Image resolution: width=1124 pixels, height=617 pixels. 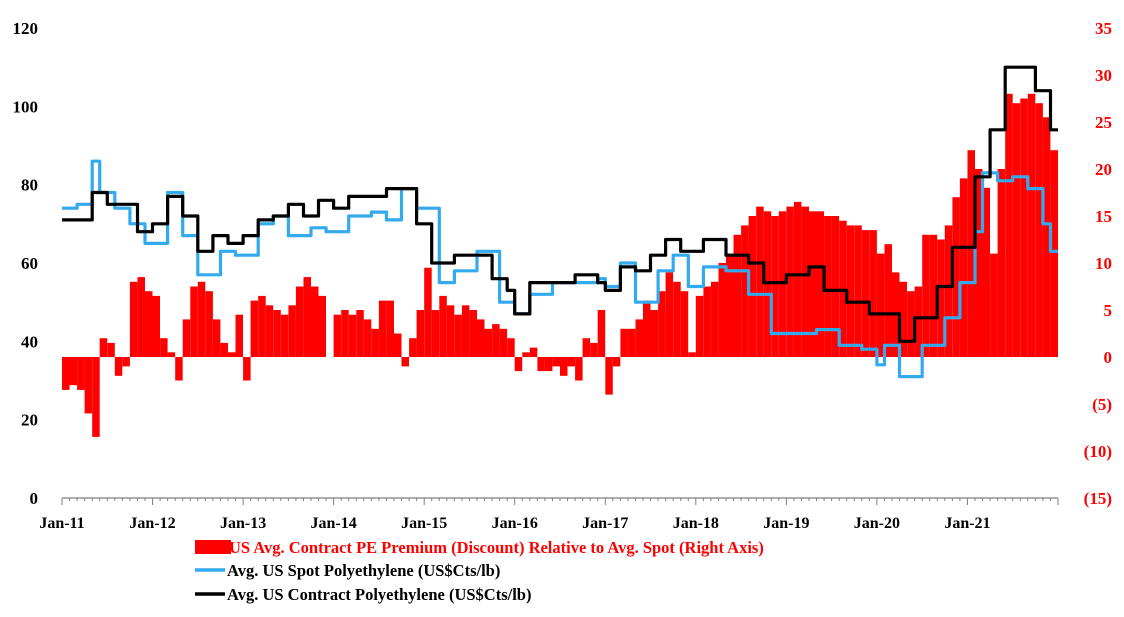 What do you see at coordinates (1108, 357) in the screenshot?
I see `y-right-tick-label: 0` at bounding box center [1108, 357].